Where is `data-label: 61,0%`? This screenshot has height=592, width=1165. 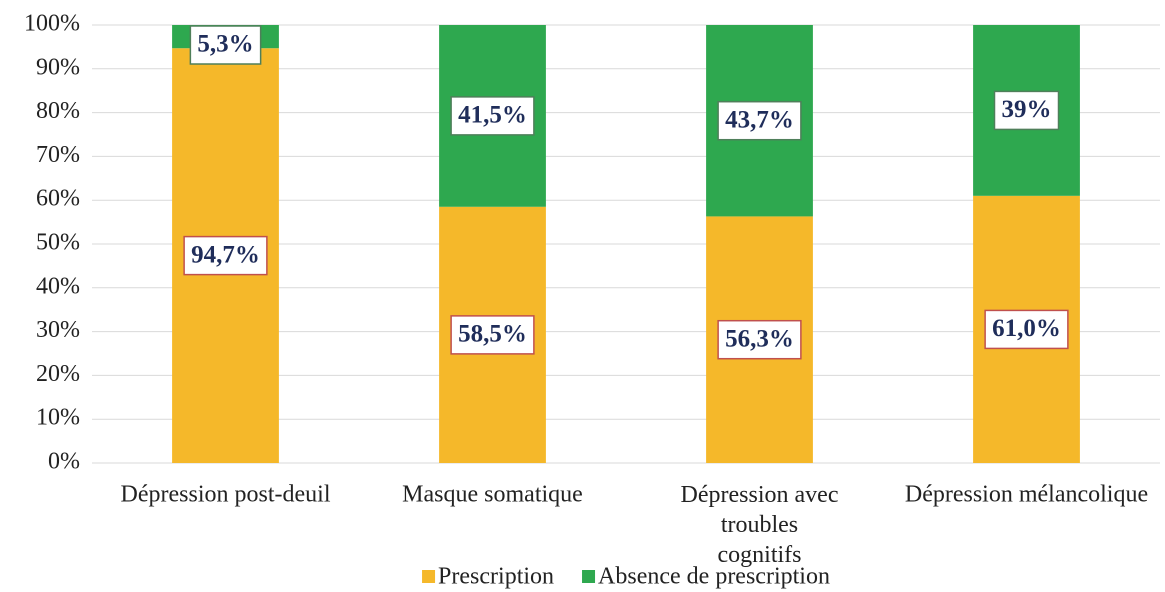 data-label: 61,0% is located at coordinates (1026, 328).